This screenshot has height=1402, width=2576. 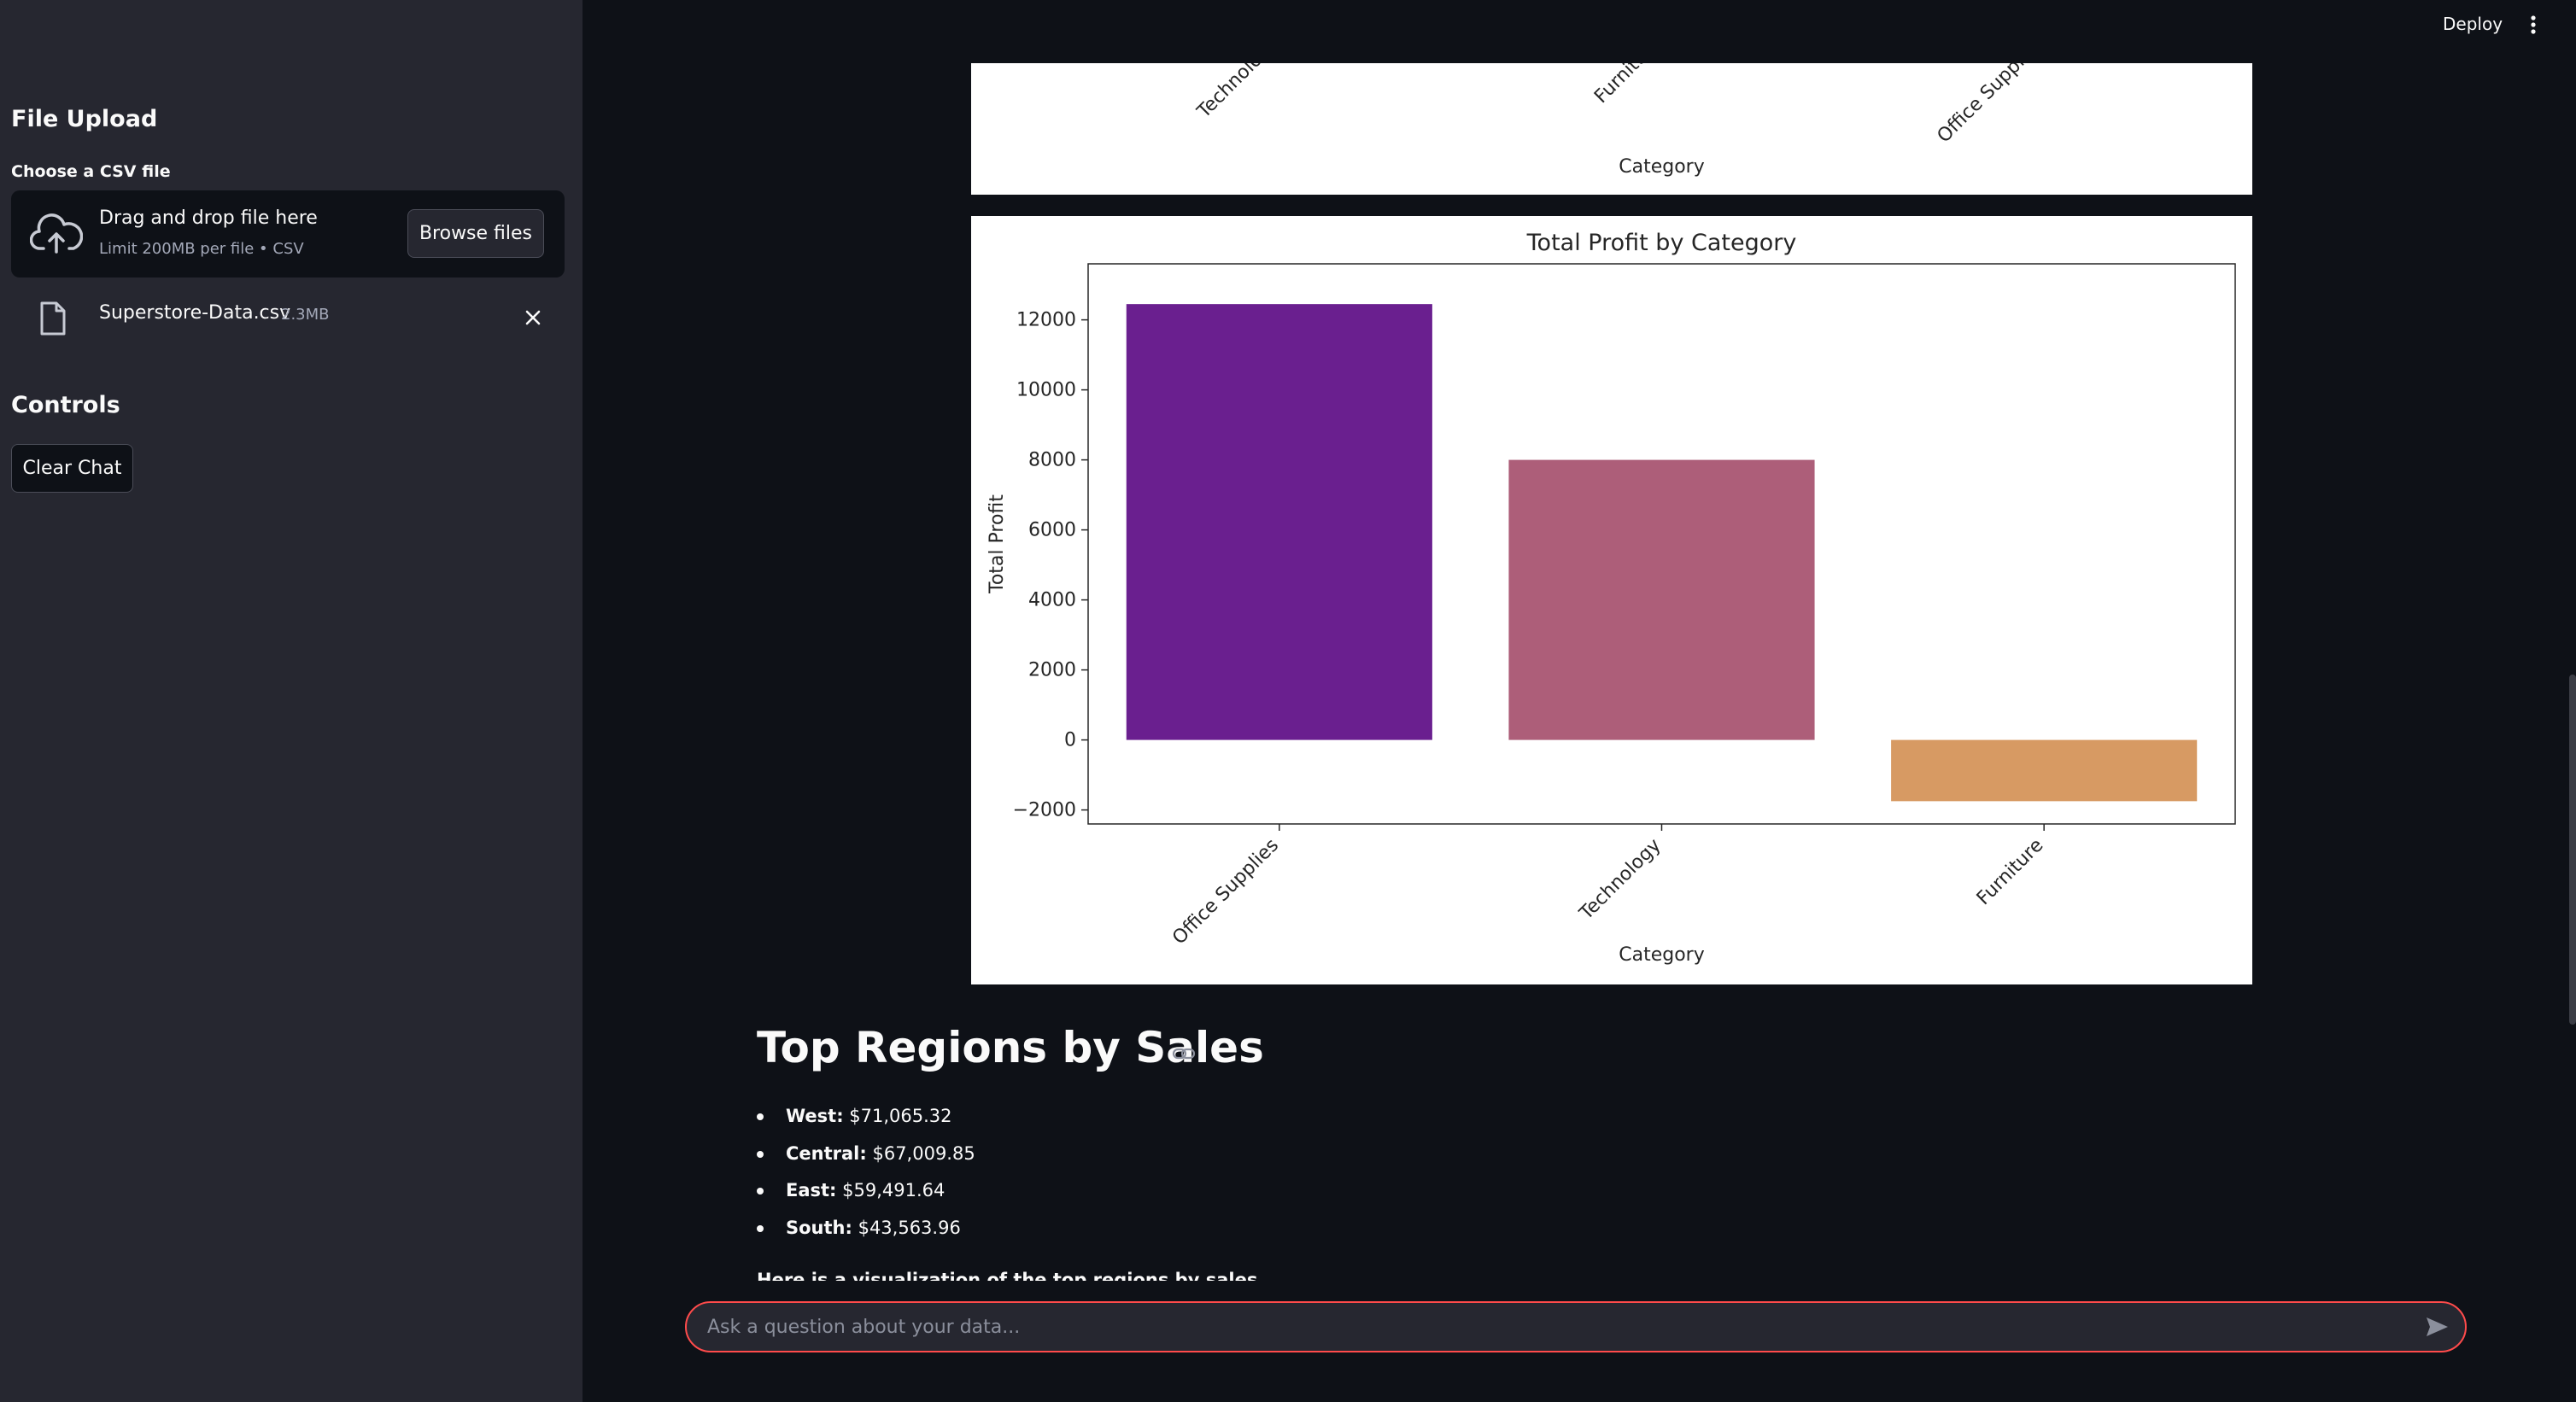 I want to click on main-scrollbar, so click(x=2572, y=850).